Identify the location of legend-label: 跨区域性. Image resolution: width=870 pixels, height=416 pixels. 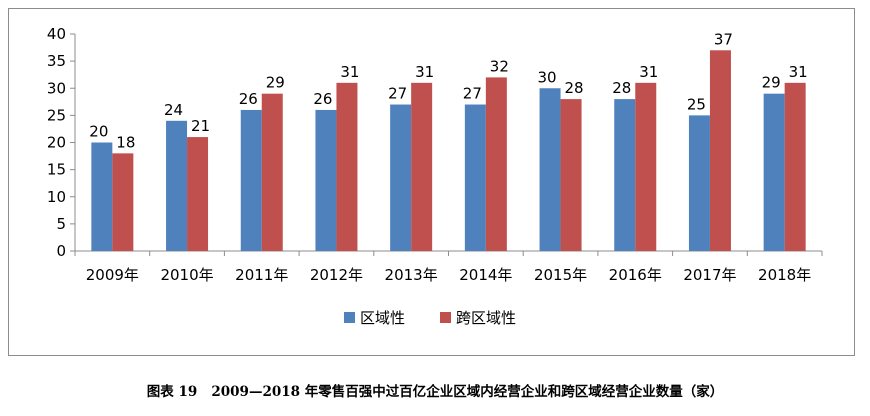
(486, 318).